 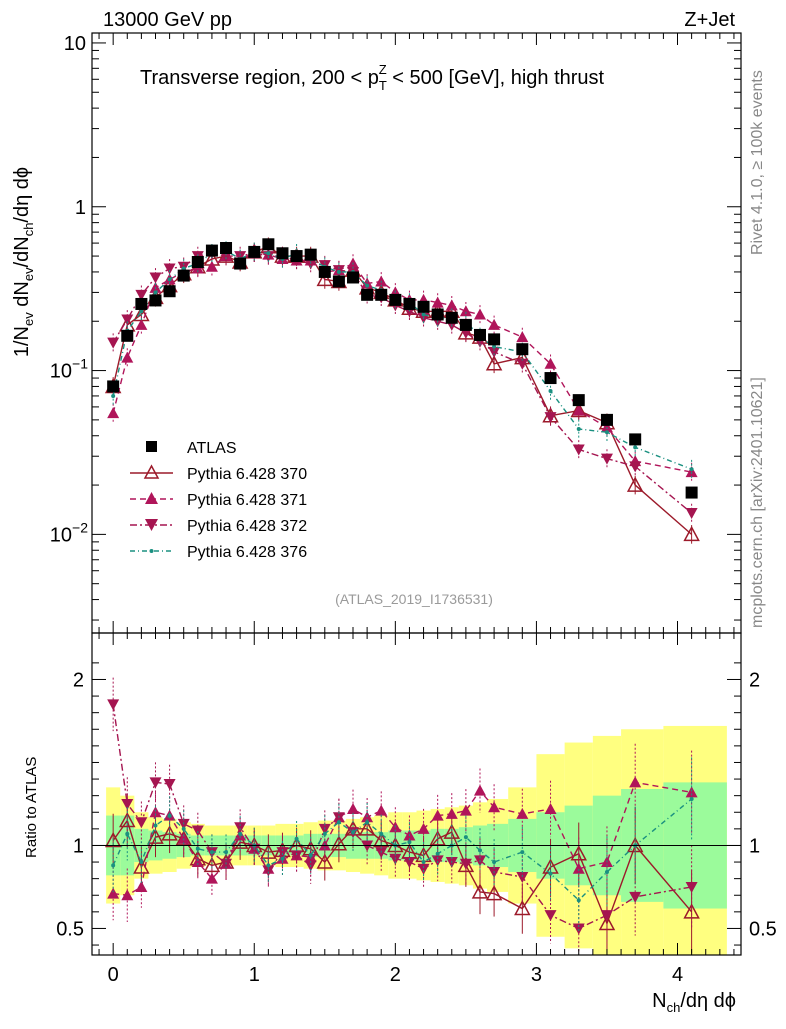 I want to click on y-tick-label: 10⁻¹, so click(x=69, y=369).